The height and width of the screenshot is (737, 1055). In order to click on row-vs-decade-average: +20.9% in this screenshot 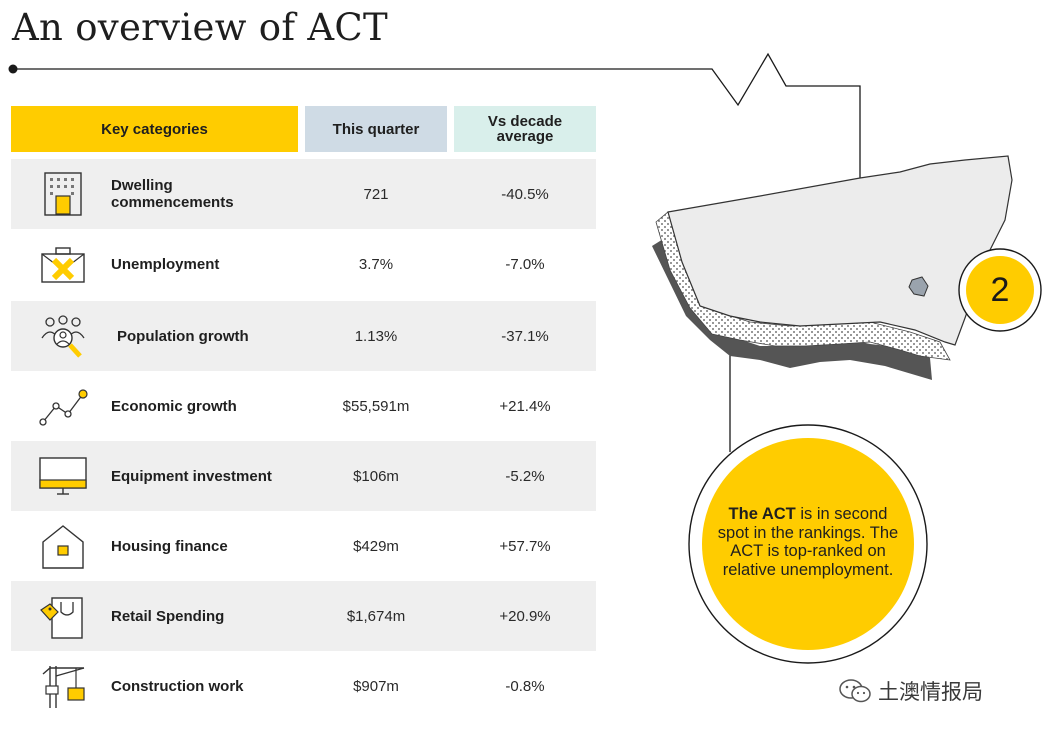, I will do `click(525, 616)`.